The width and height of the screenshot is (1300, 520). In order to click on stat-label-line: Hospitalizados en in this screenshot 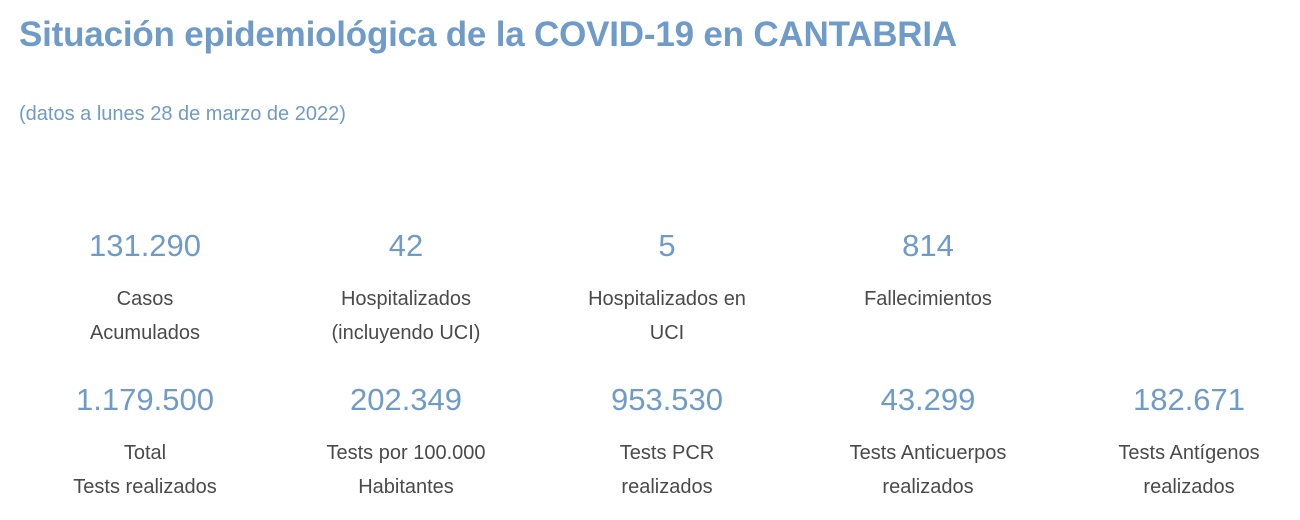, I will do `click(667, 299)`.